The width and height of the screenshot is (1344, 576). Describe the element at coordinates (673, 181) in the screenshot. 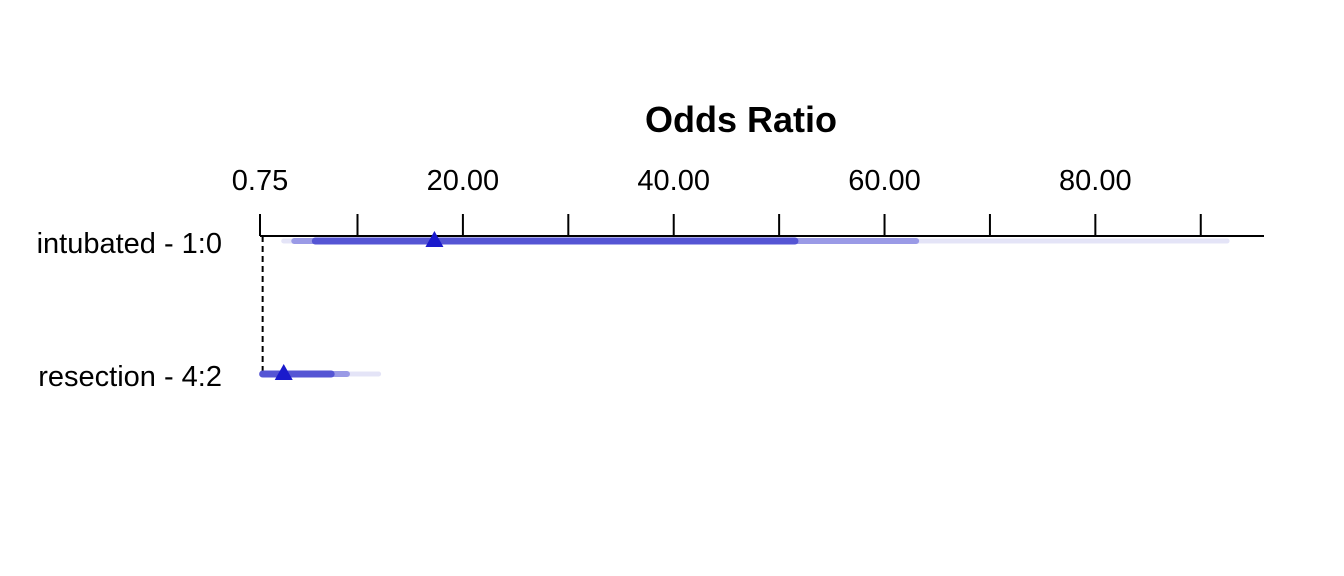

I see `x-tick-label: 40.00` at that location.